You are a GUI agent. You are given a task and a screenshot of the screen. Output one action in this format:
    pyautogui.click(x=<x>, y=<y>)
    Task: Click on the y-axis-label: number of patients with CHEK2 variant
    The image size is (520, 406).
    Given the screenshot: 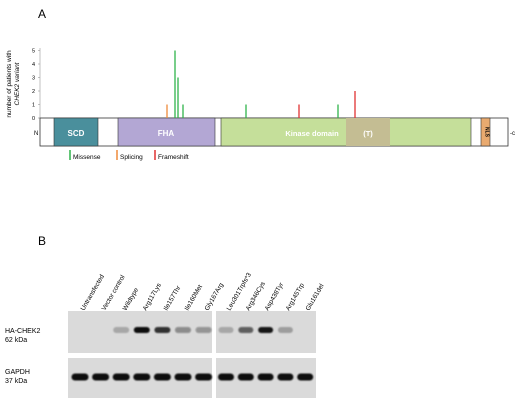 What is the action you would take?
    pyautogui.click(x=13, y=84)
    